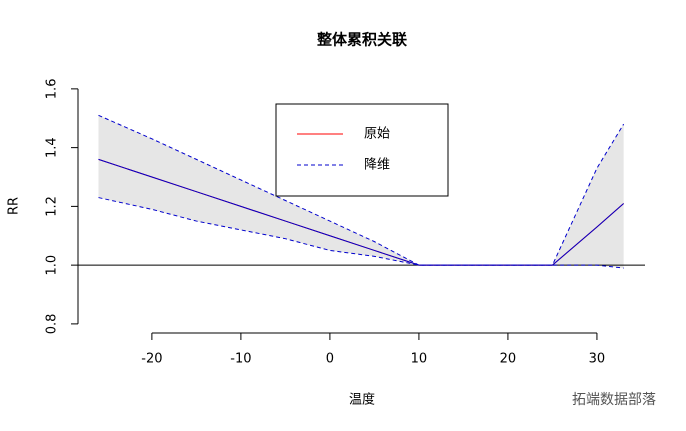 The width and height of the screenshot is (686, 431). Describe the element at coordinates (52, 265) in the screenshot. I see `y-tick-label: 1.0` at that location.